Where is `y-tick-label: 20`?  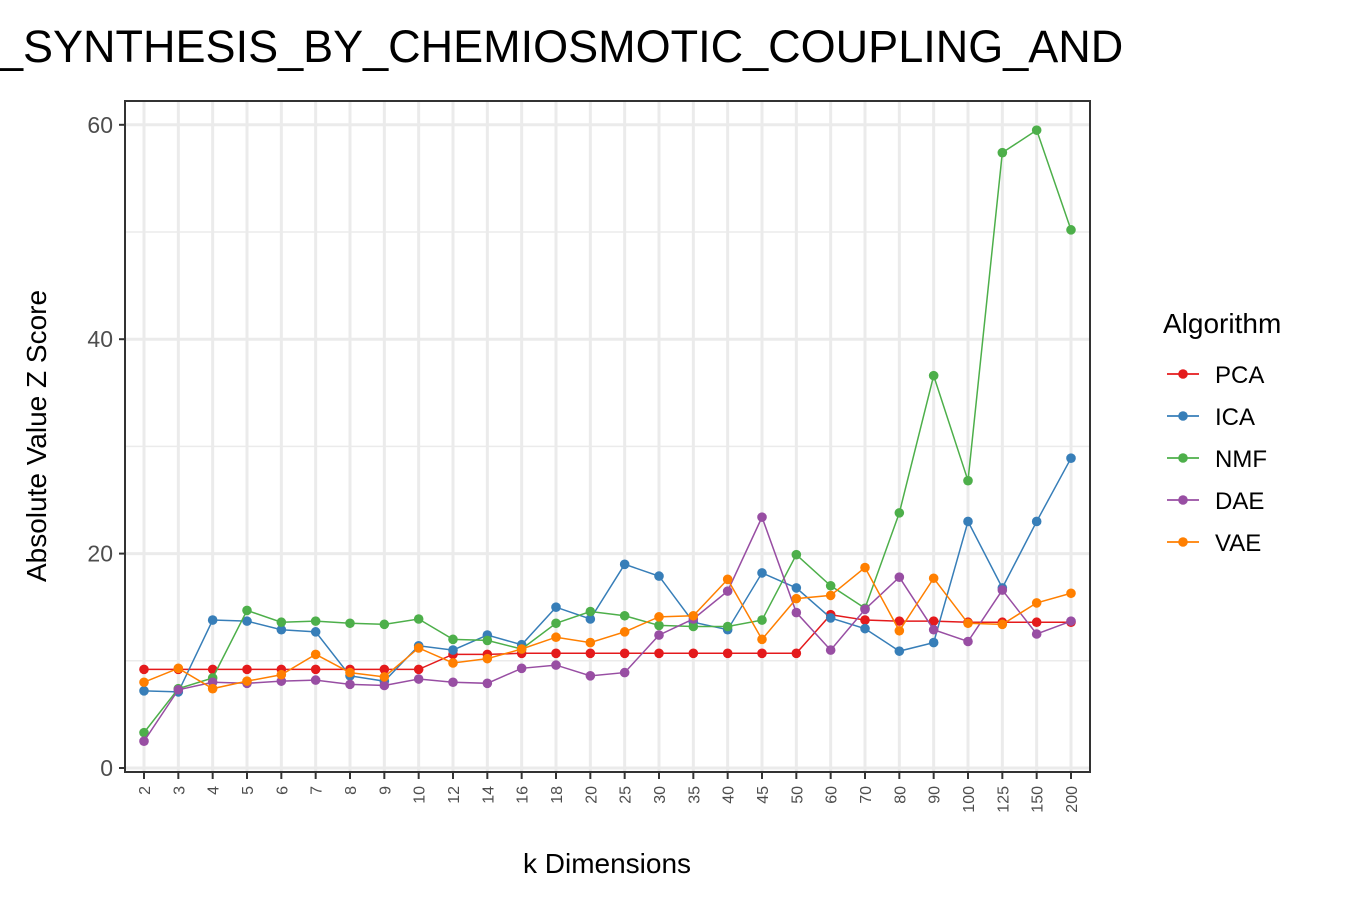
y-tick-label: 20 is located at coordinates (100, 554).